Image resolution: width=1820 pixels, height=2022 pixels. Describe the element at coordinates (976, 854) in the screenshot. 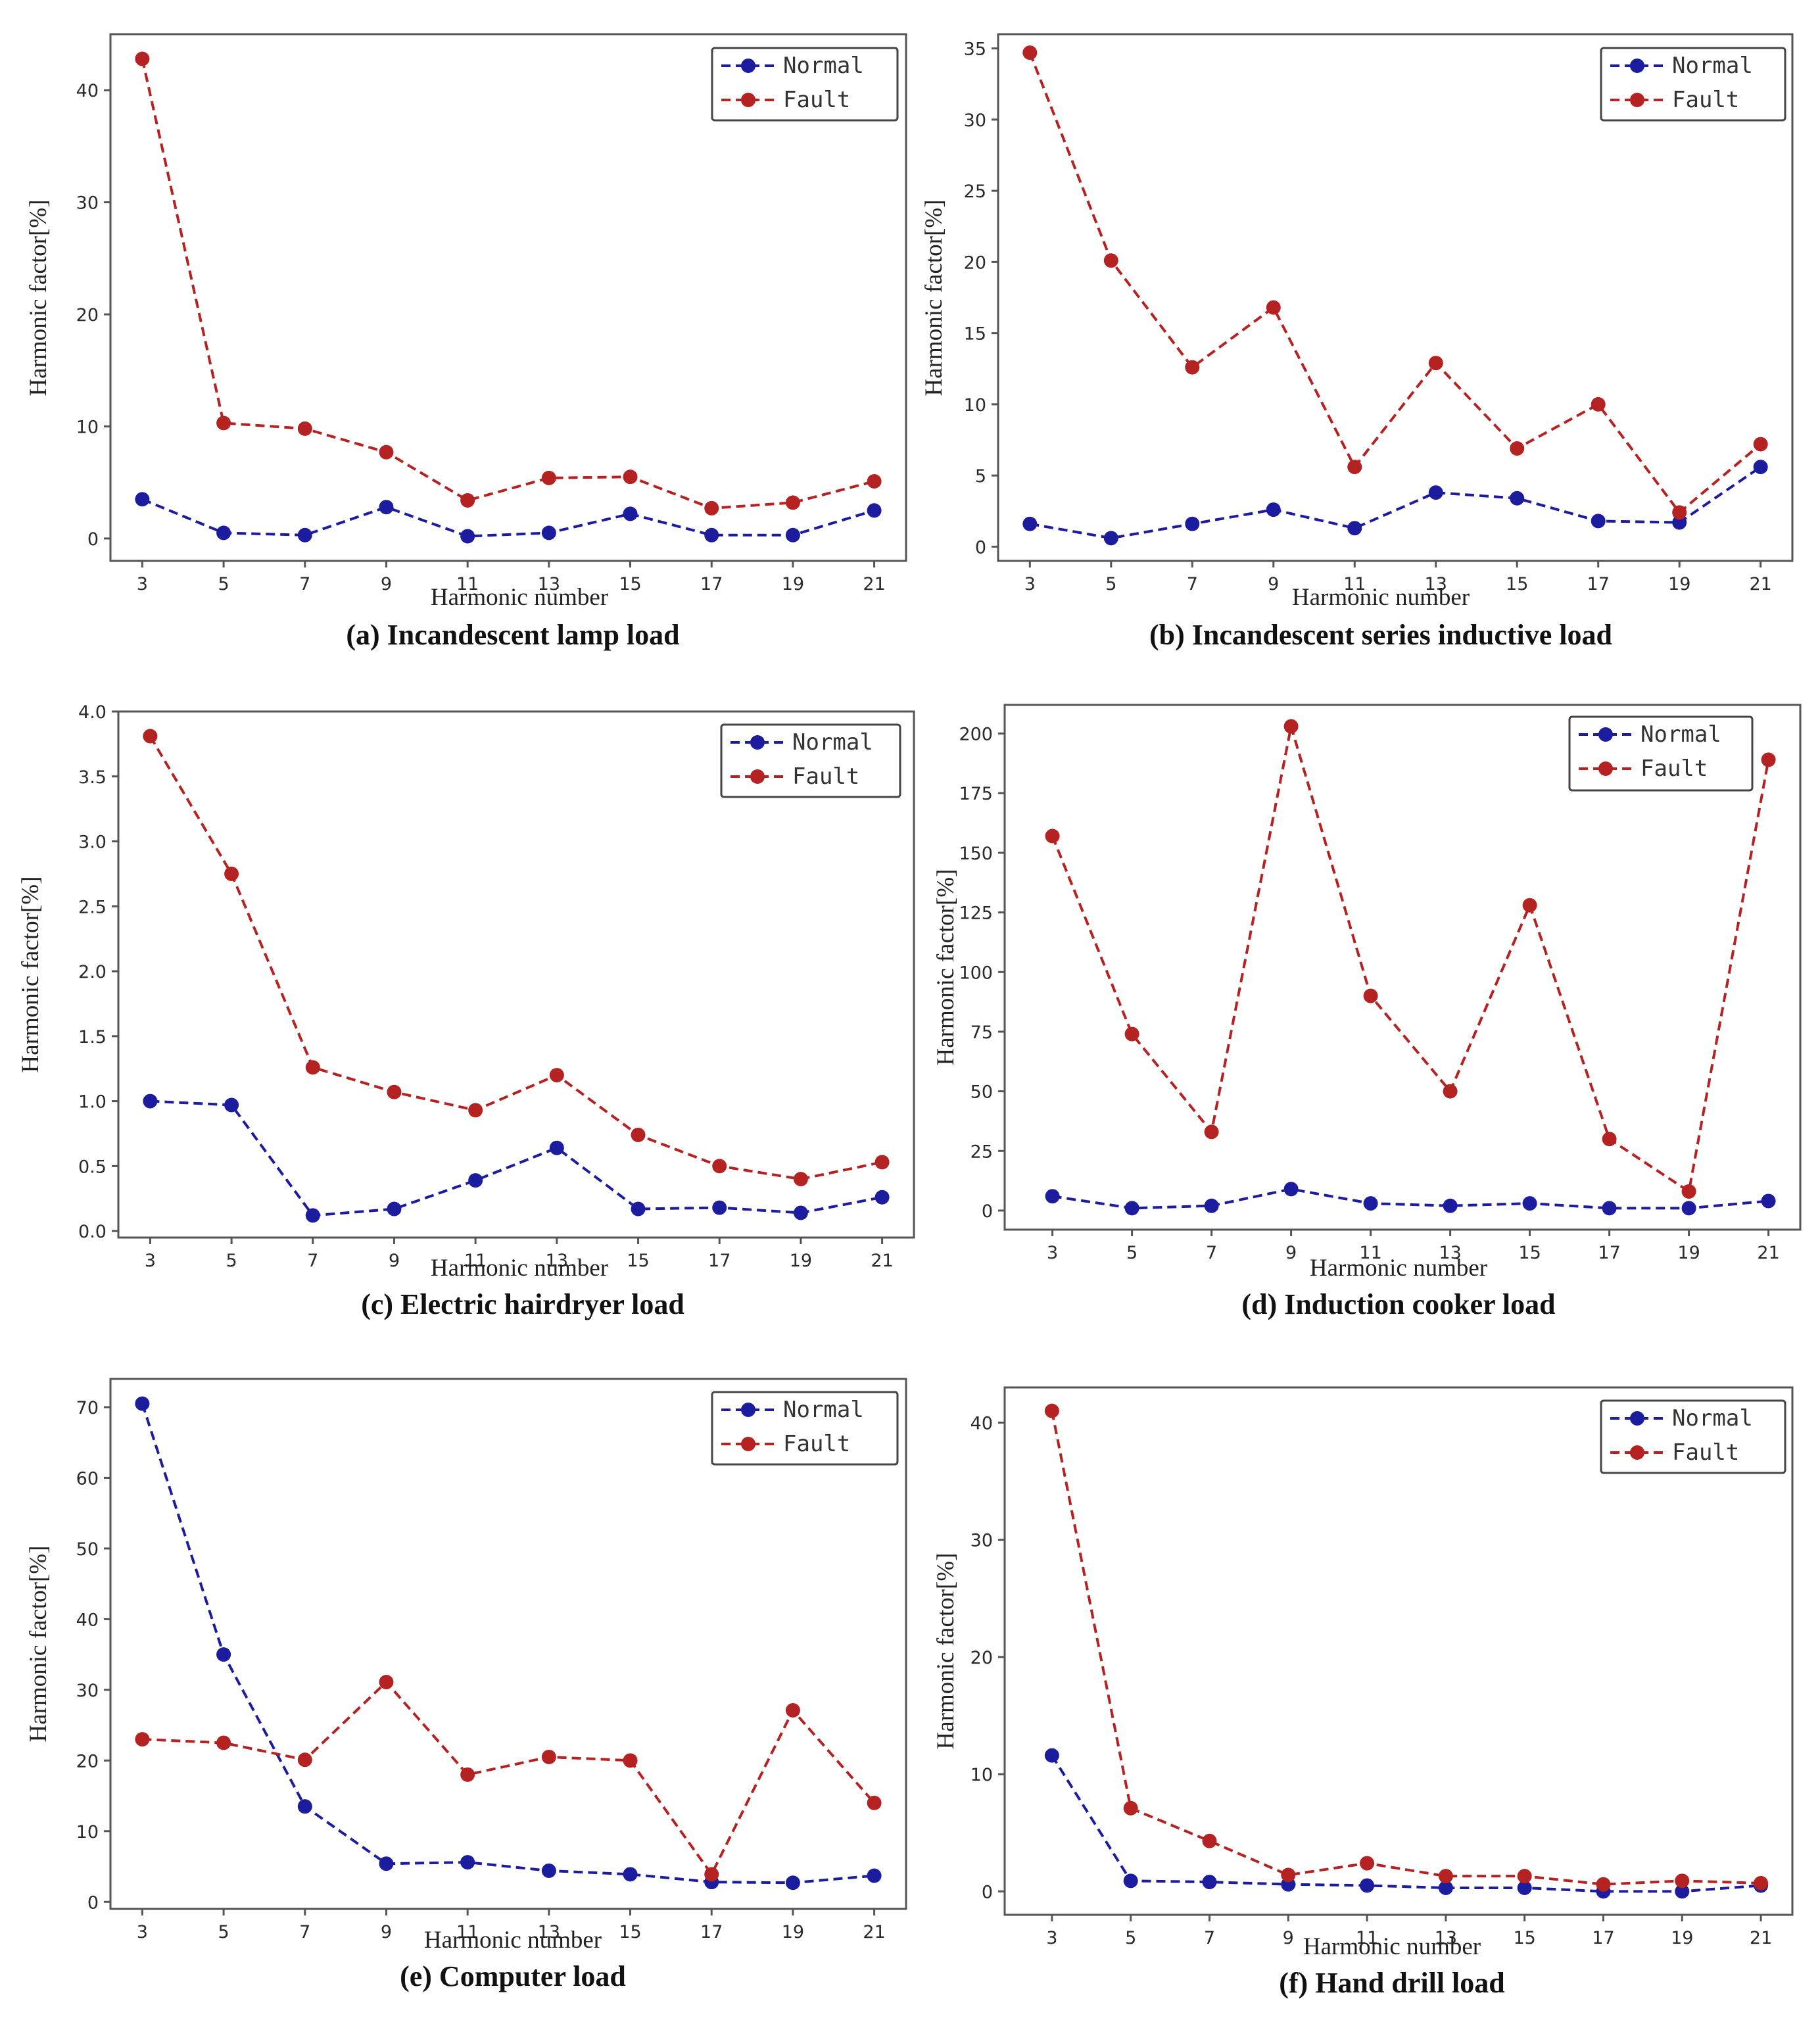

I see `y-tick-label: 150` at that location.